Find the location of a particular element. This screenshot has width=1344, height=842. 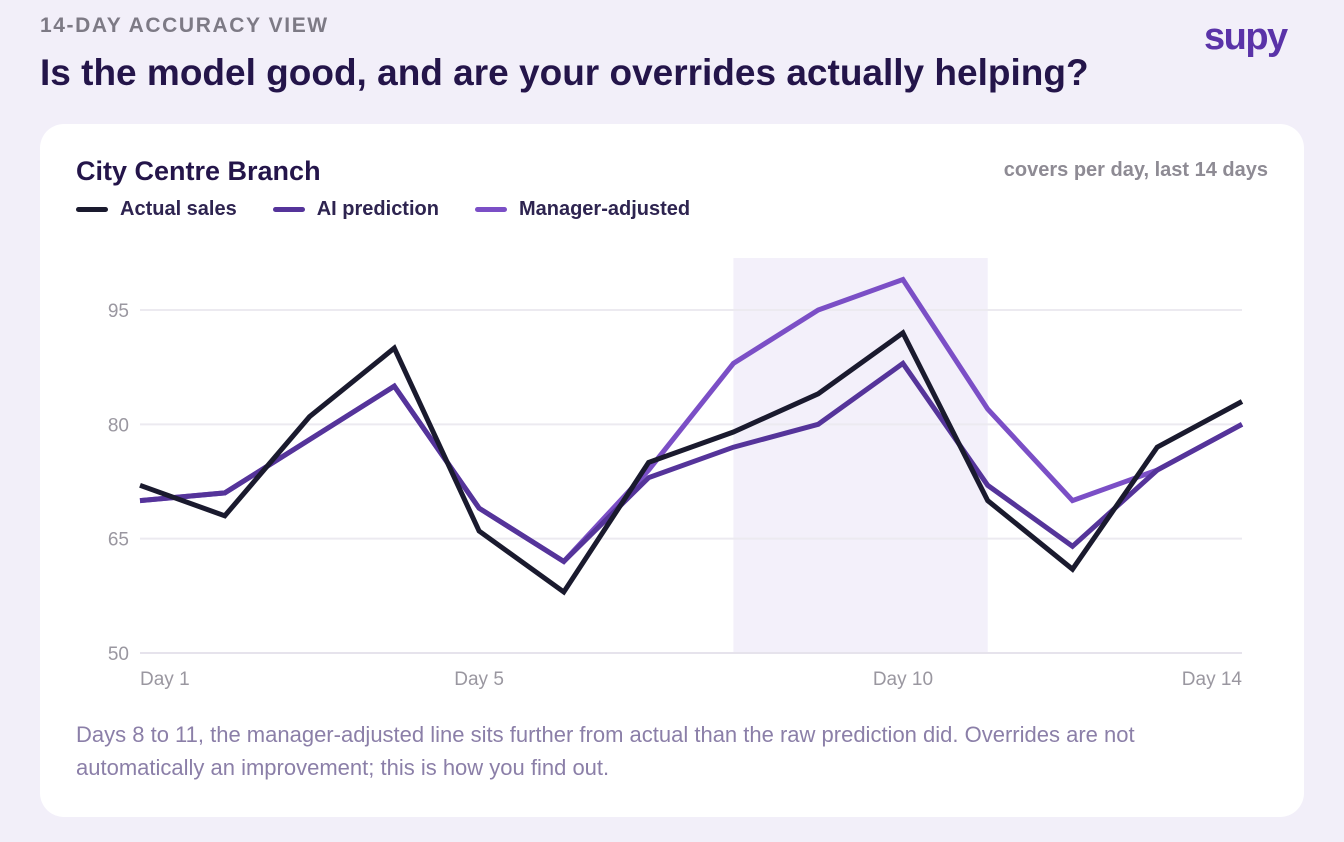

y-tick-label: 65 is located at coordinates (118, 540).